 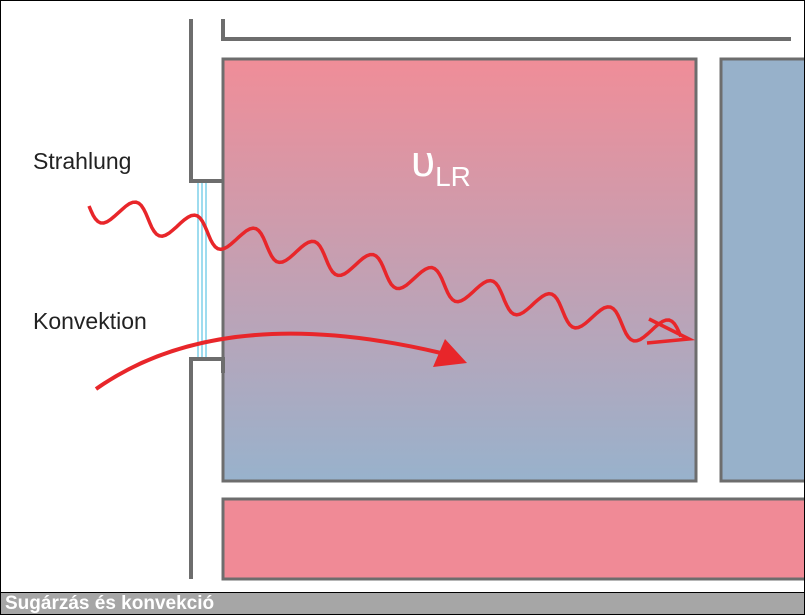 I want to click on convection-arrow, so click(x=268, y=361).